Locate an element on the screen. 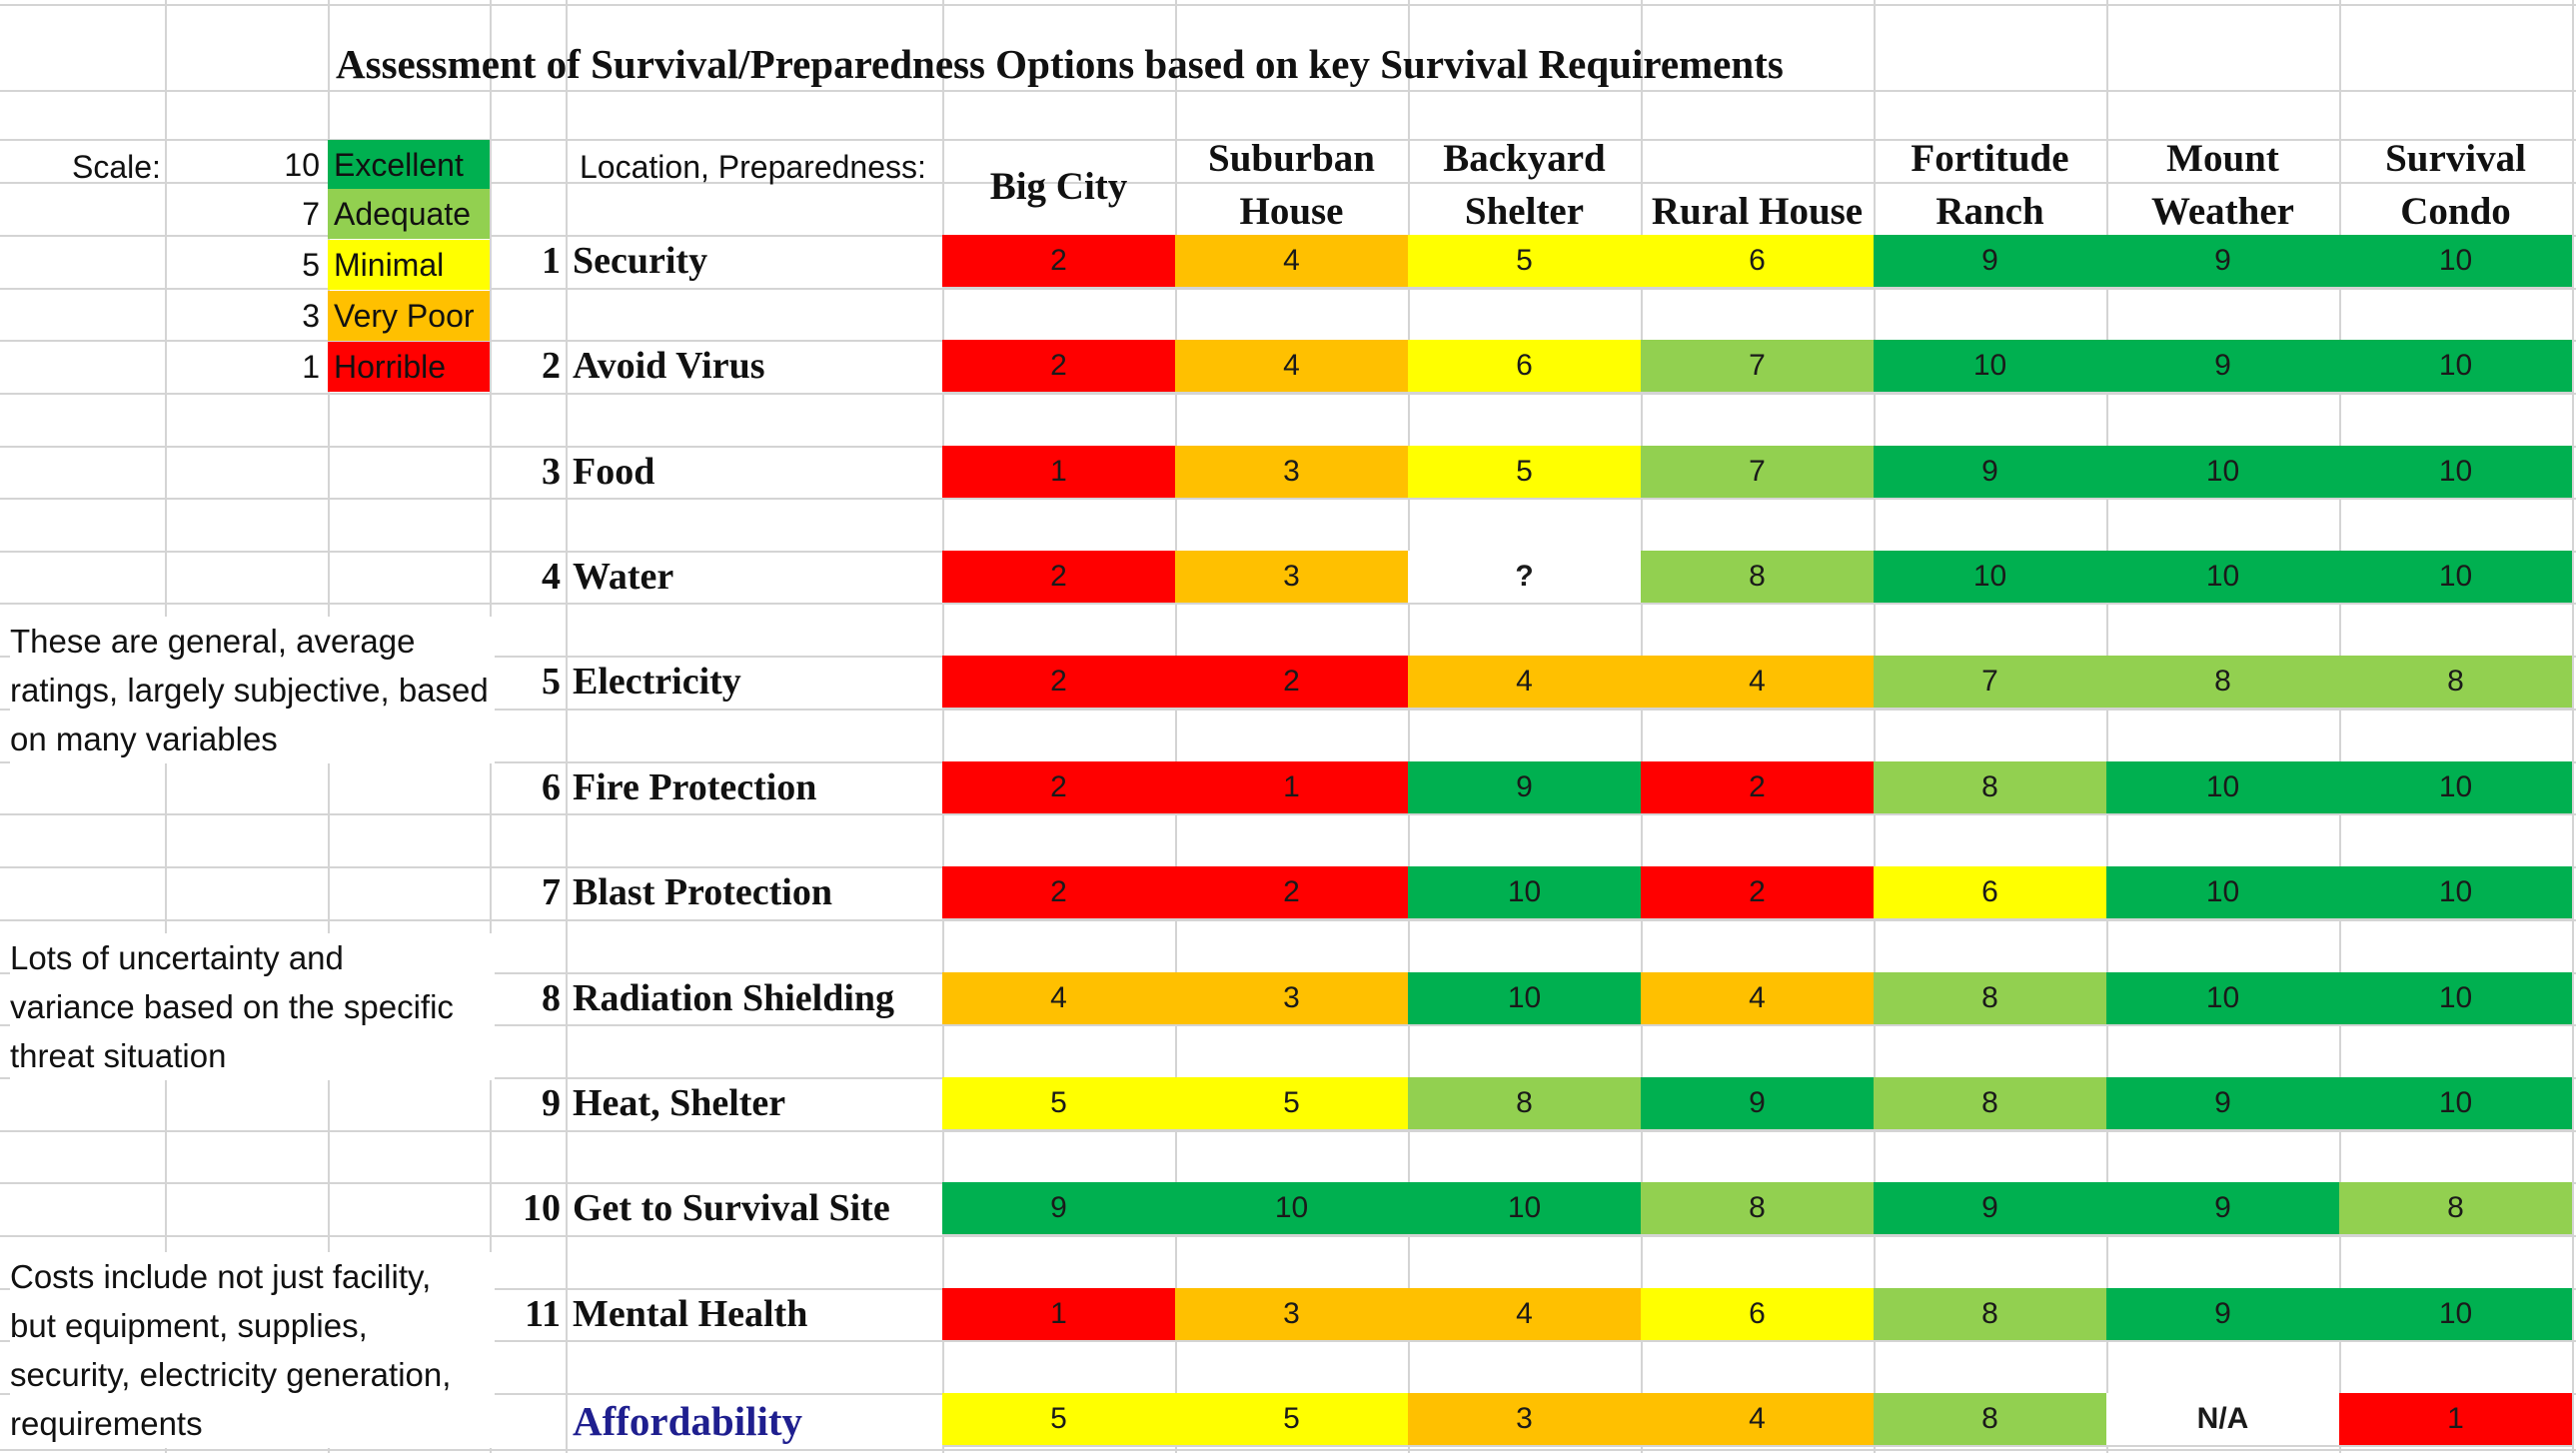  column-header-line: Big City is located at coordinates (1058, 186).